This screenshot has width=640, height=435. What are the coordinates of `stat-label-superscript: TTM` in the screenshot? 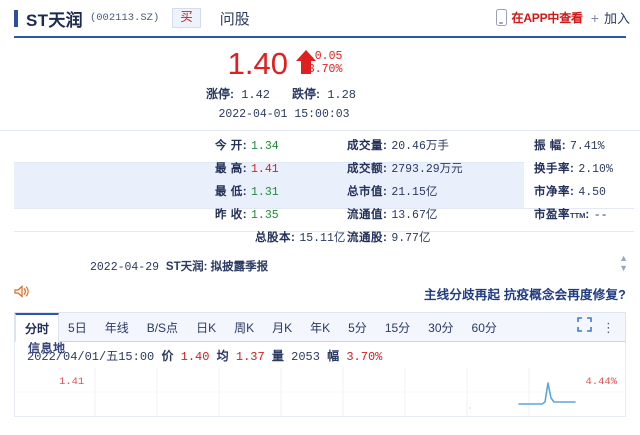 It's located at (578, 215).